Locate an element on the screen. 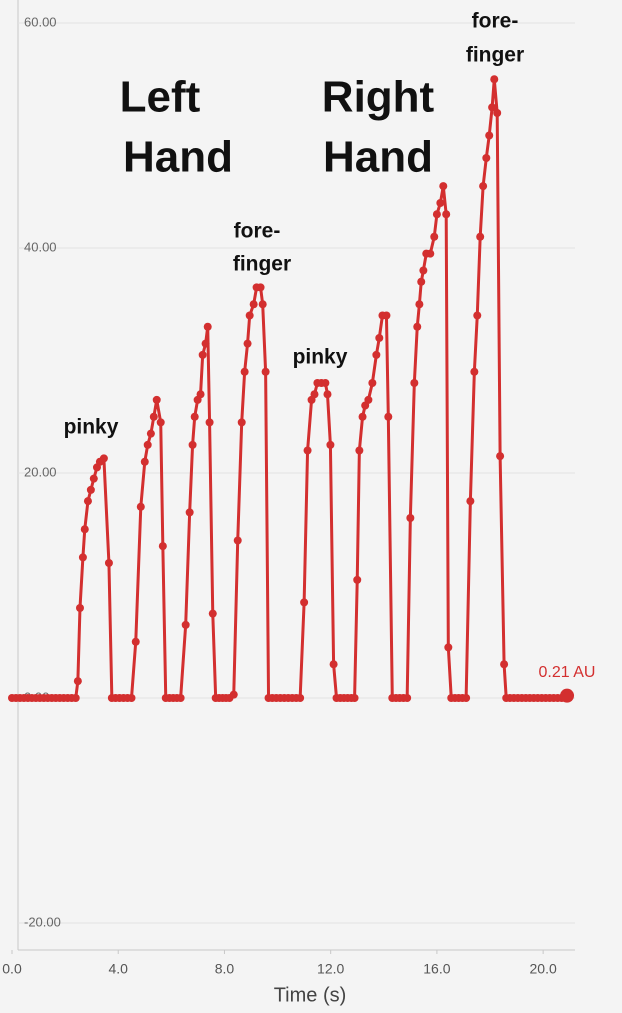 The width and height of the screenshot is (622, 1013). x-tick-label: 20.0 is located at coordinates (543, 969).